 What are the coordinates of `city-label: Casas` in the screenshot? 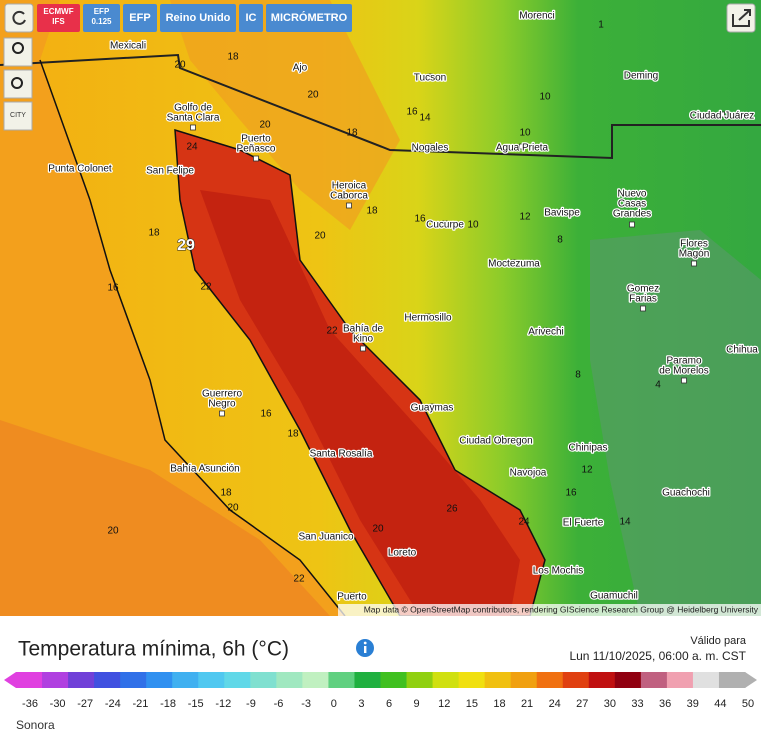 It's located at (632, 204).